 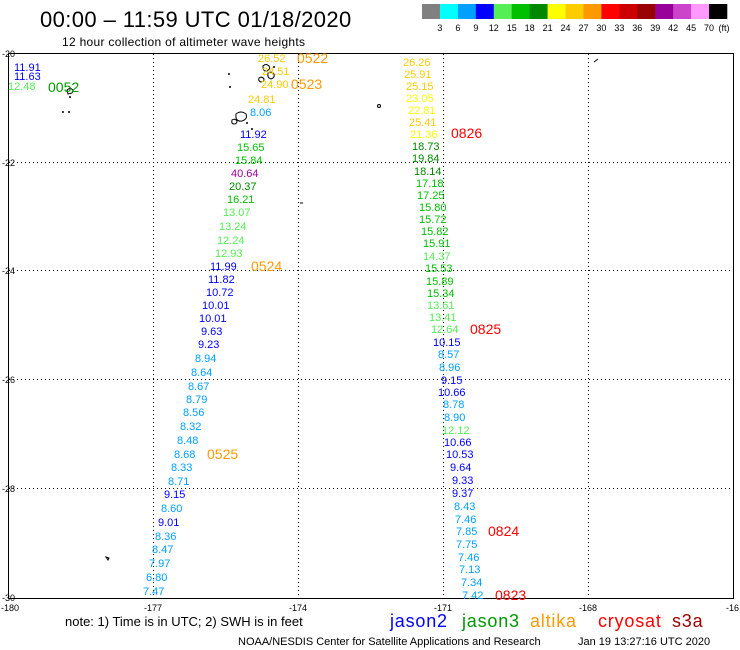 What do you see at coordinates (655, 28) in the screenshot?
I see `color-scale-label: 39` at bounding box center [655, 28].